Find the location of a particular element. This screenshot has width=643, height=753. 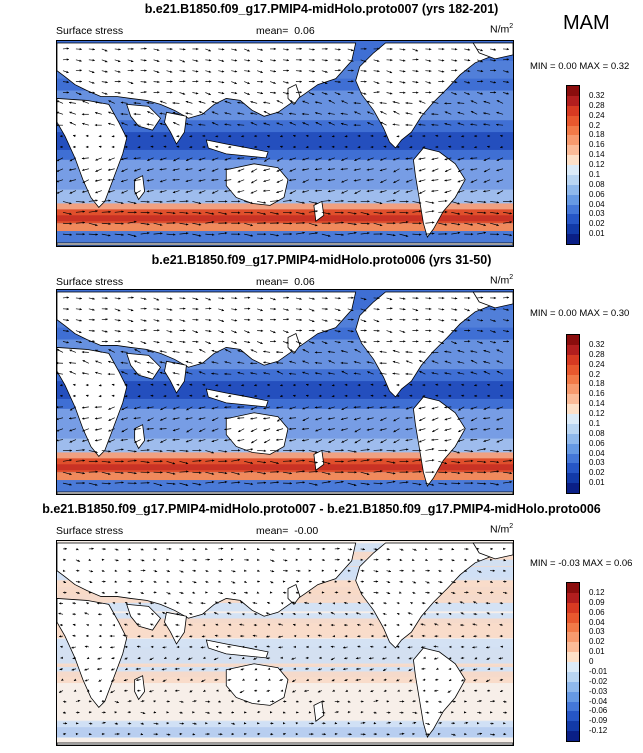

panel-3-variable-label: Surface stress is located at coordinates (90, 531).